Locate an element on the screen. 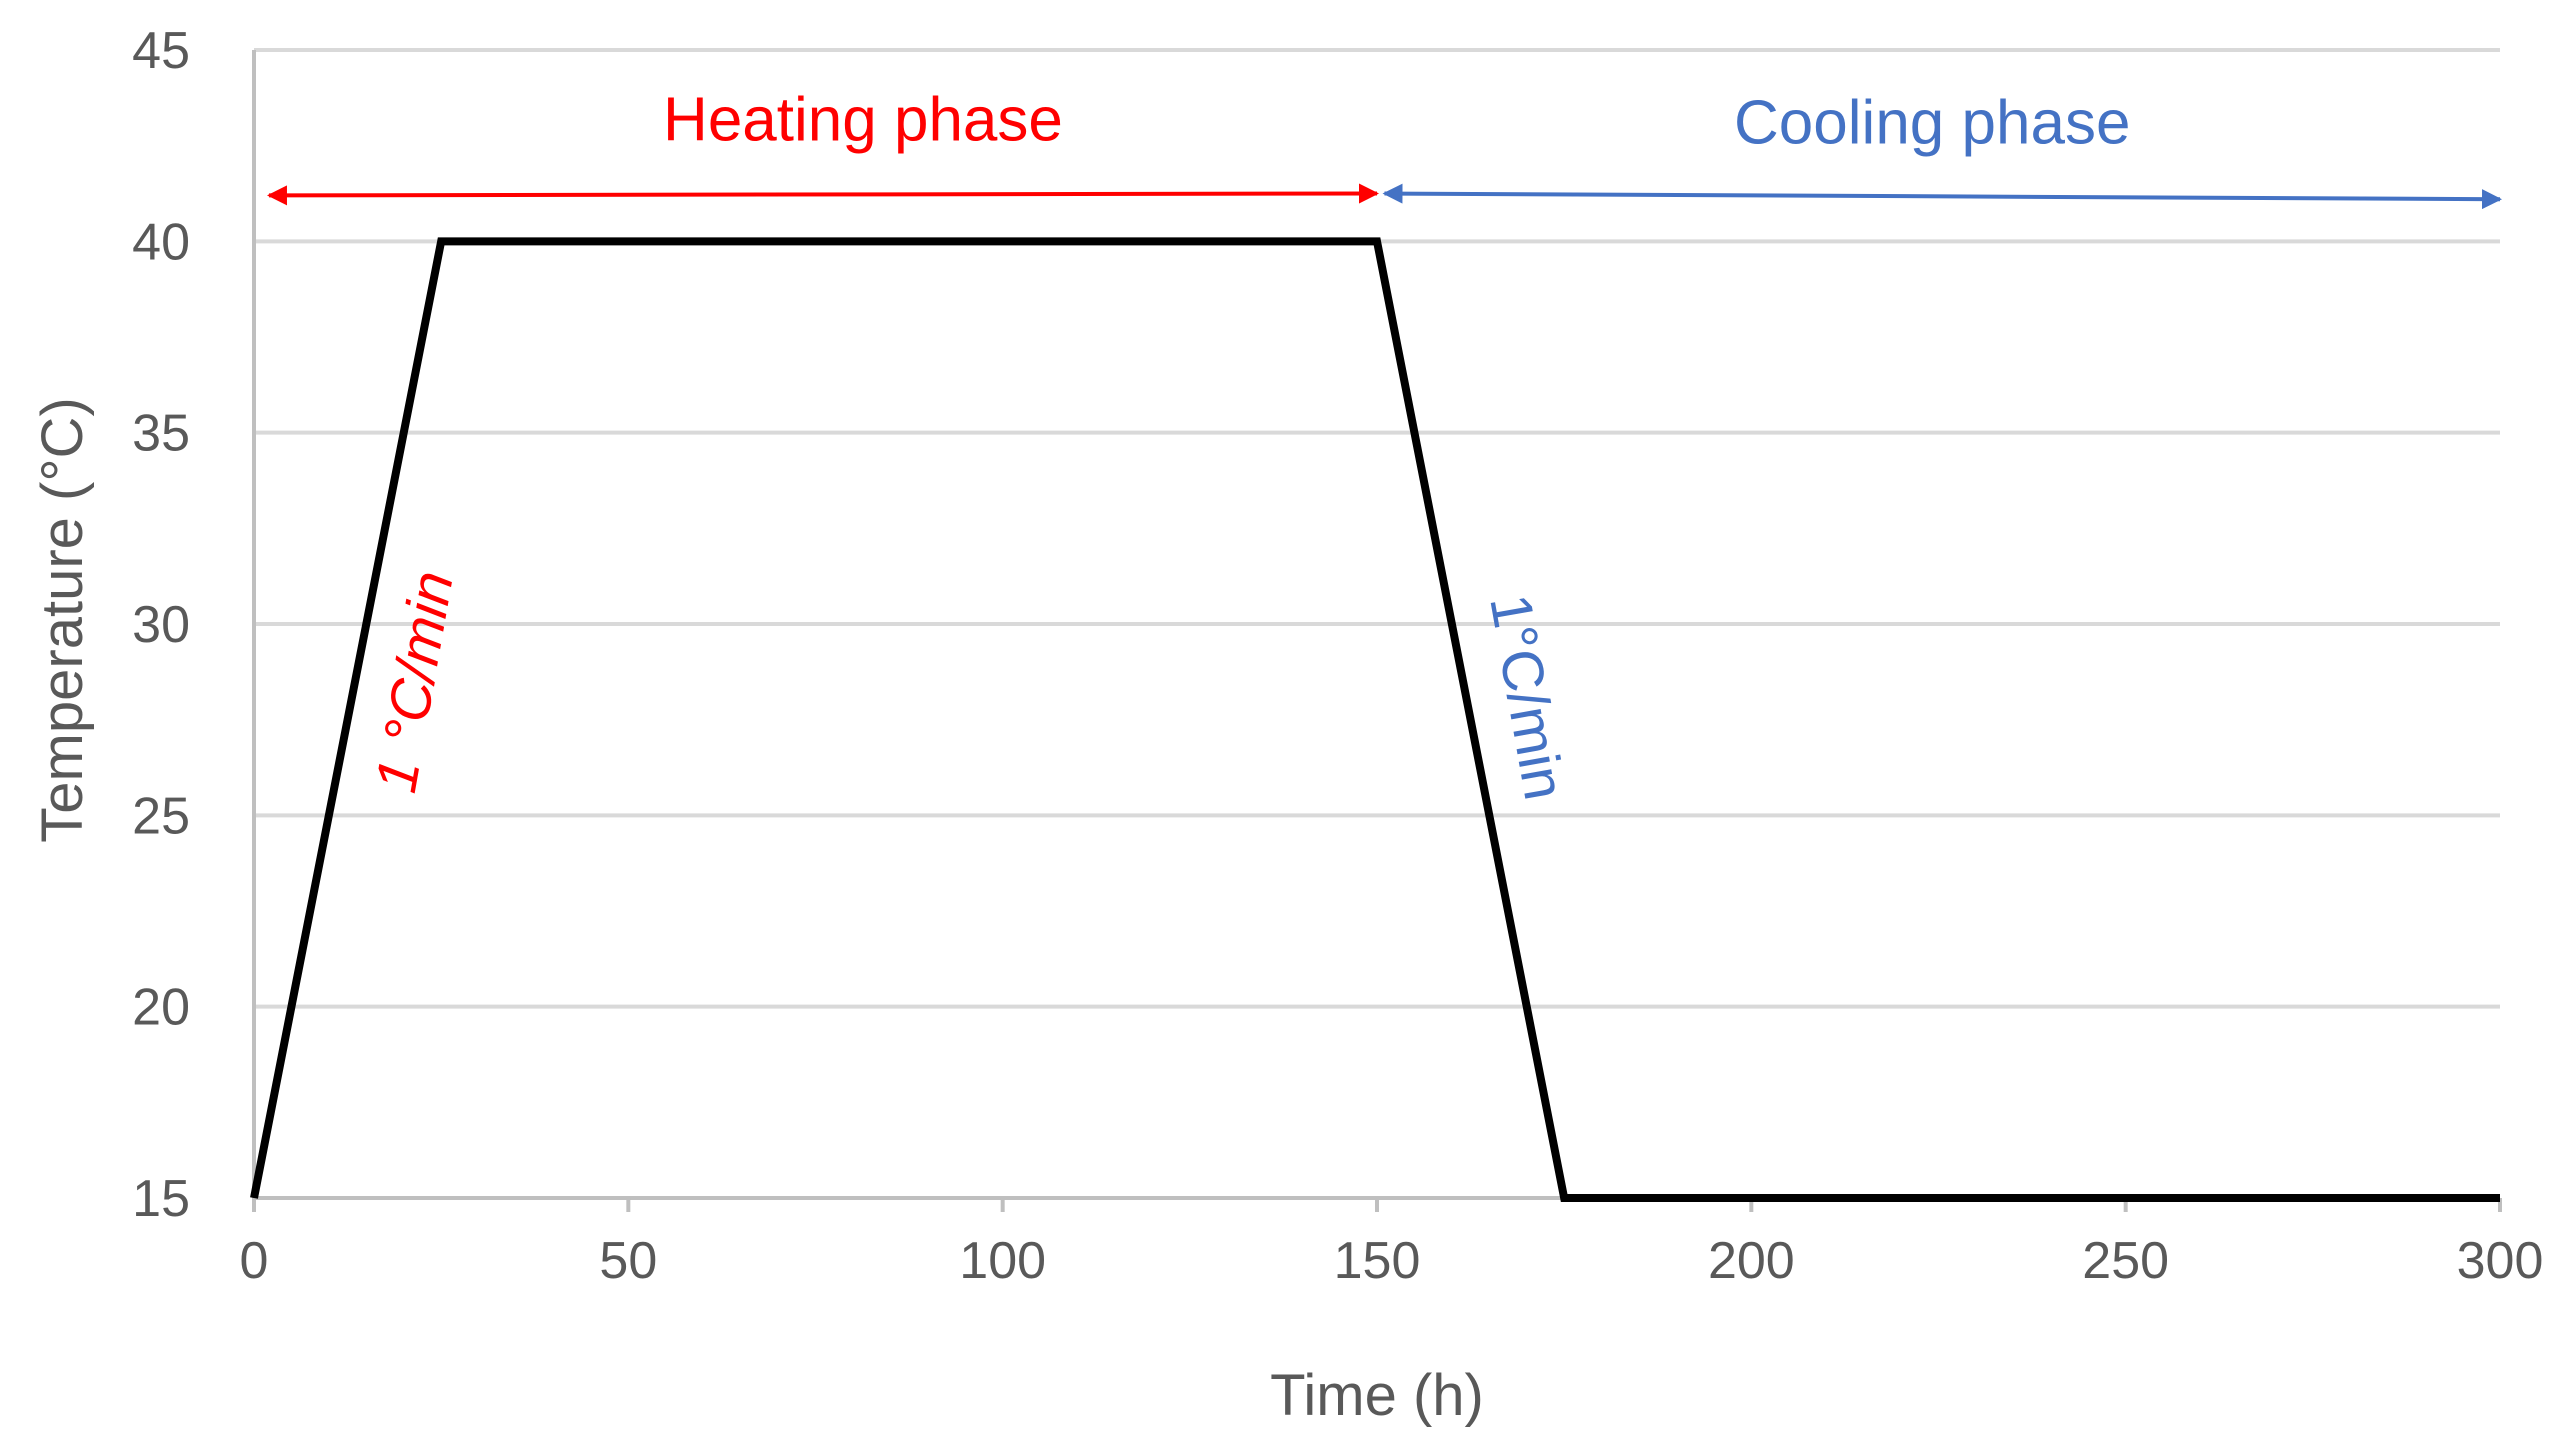 This screenshot has height=1444, width=2564. cooling-phase-label: Cooling phase is located at coordinates (1932, 123).